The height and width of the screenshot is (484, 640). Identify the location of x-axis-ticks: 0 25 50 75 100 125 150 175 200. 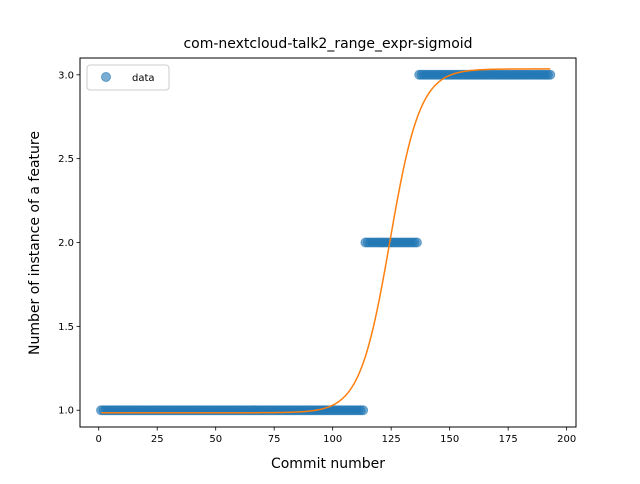
(336, 436).